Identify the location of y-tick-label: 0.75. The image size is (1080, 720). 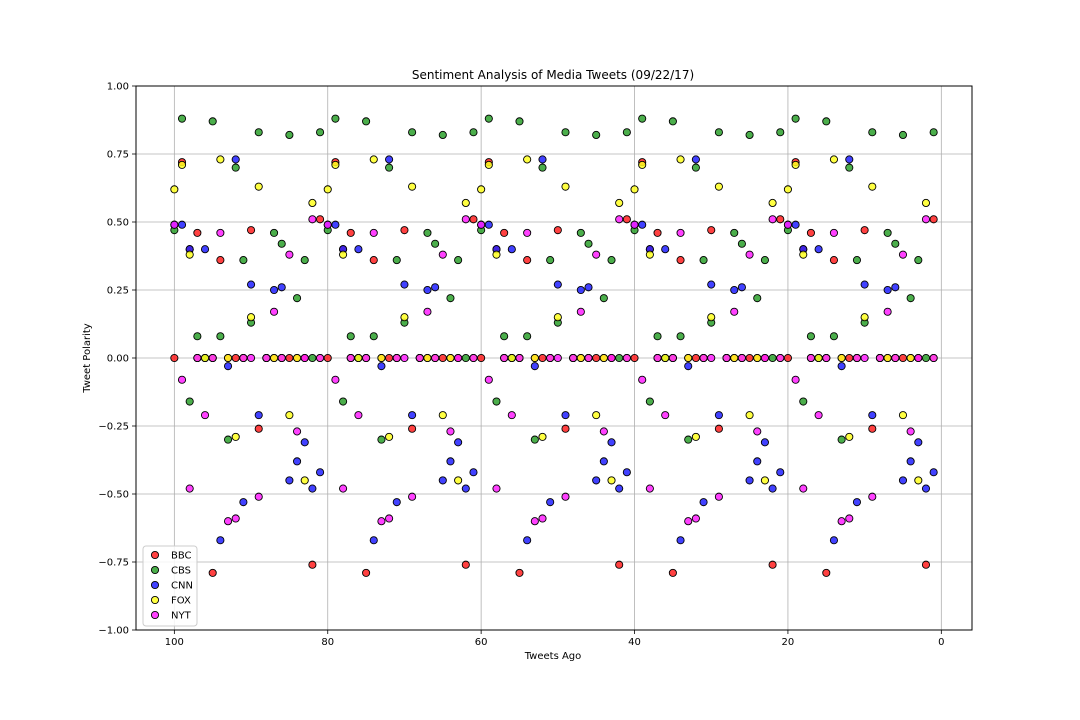
(118, 155).